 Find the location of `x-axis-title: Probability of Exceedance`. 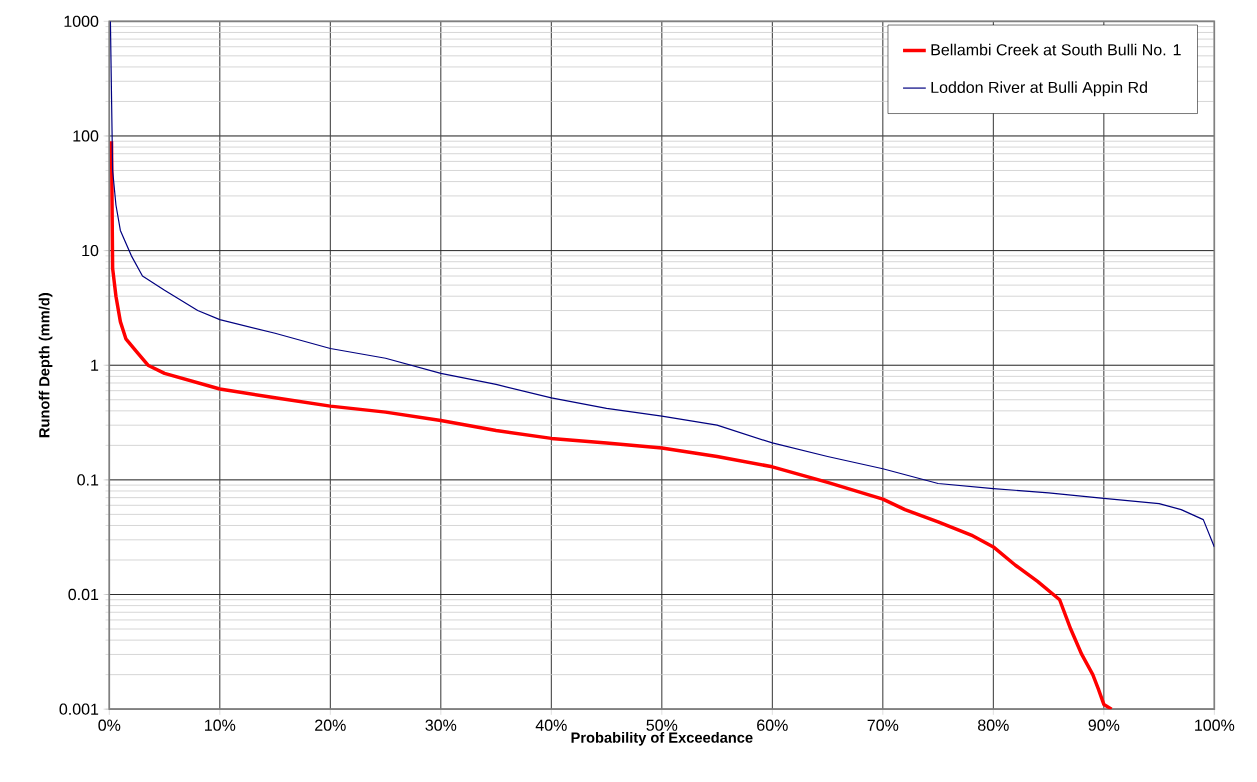

x-axis-title: Probability of Exceedance is located at coordinates (662, 738).